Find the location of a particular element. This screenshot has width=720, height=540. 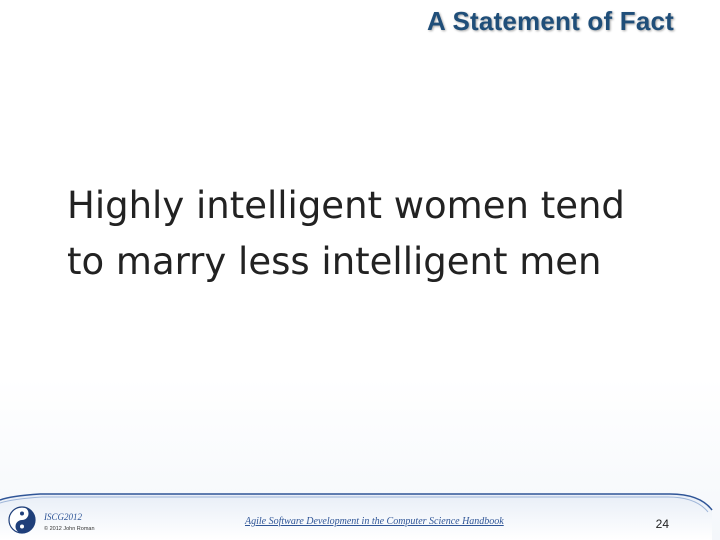

body-line-2: to marry less intelligent men is located at coordinates (334, 261).